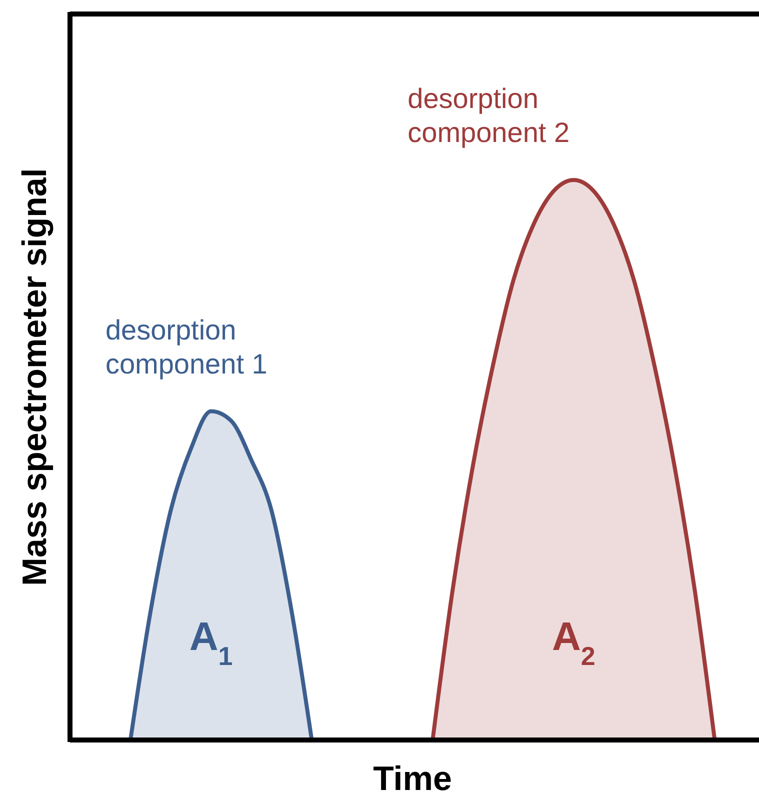  I want to click on series-label: desorption component 1, so click(186, 347).